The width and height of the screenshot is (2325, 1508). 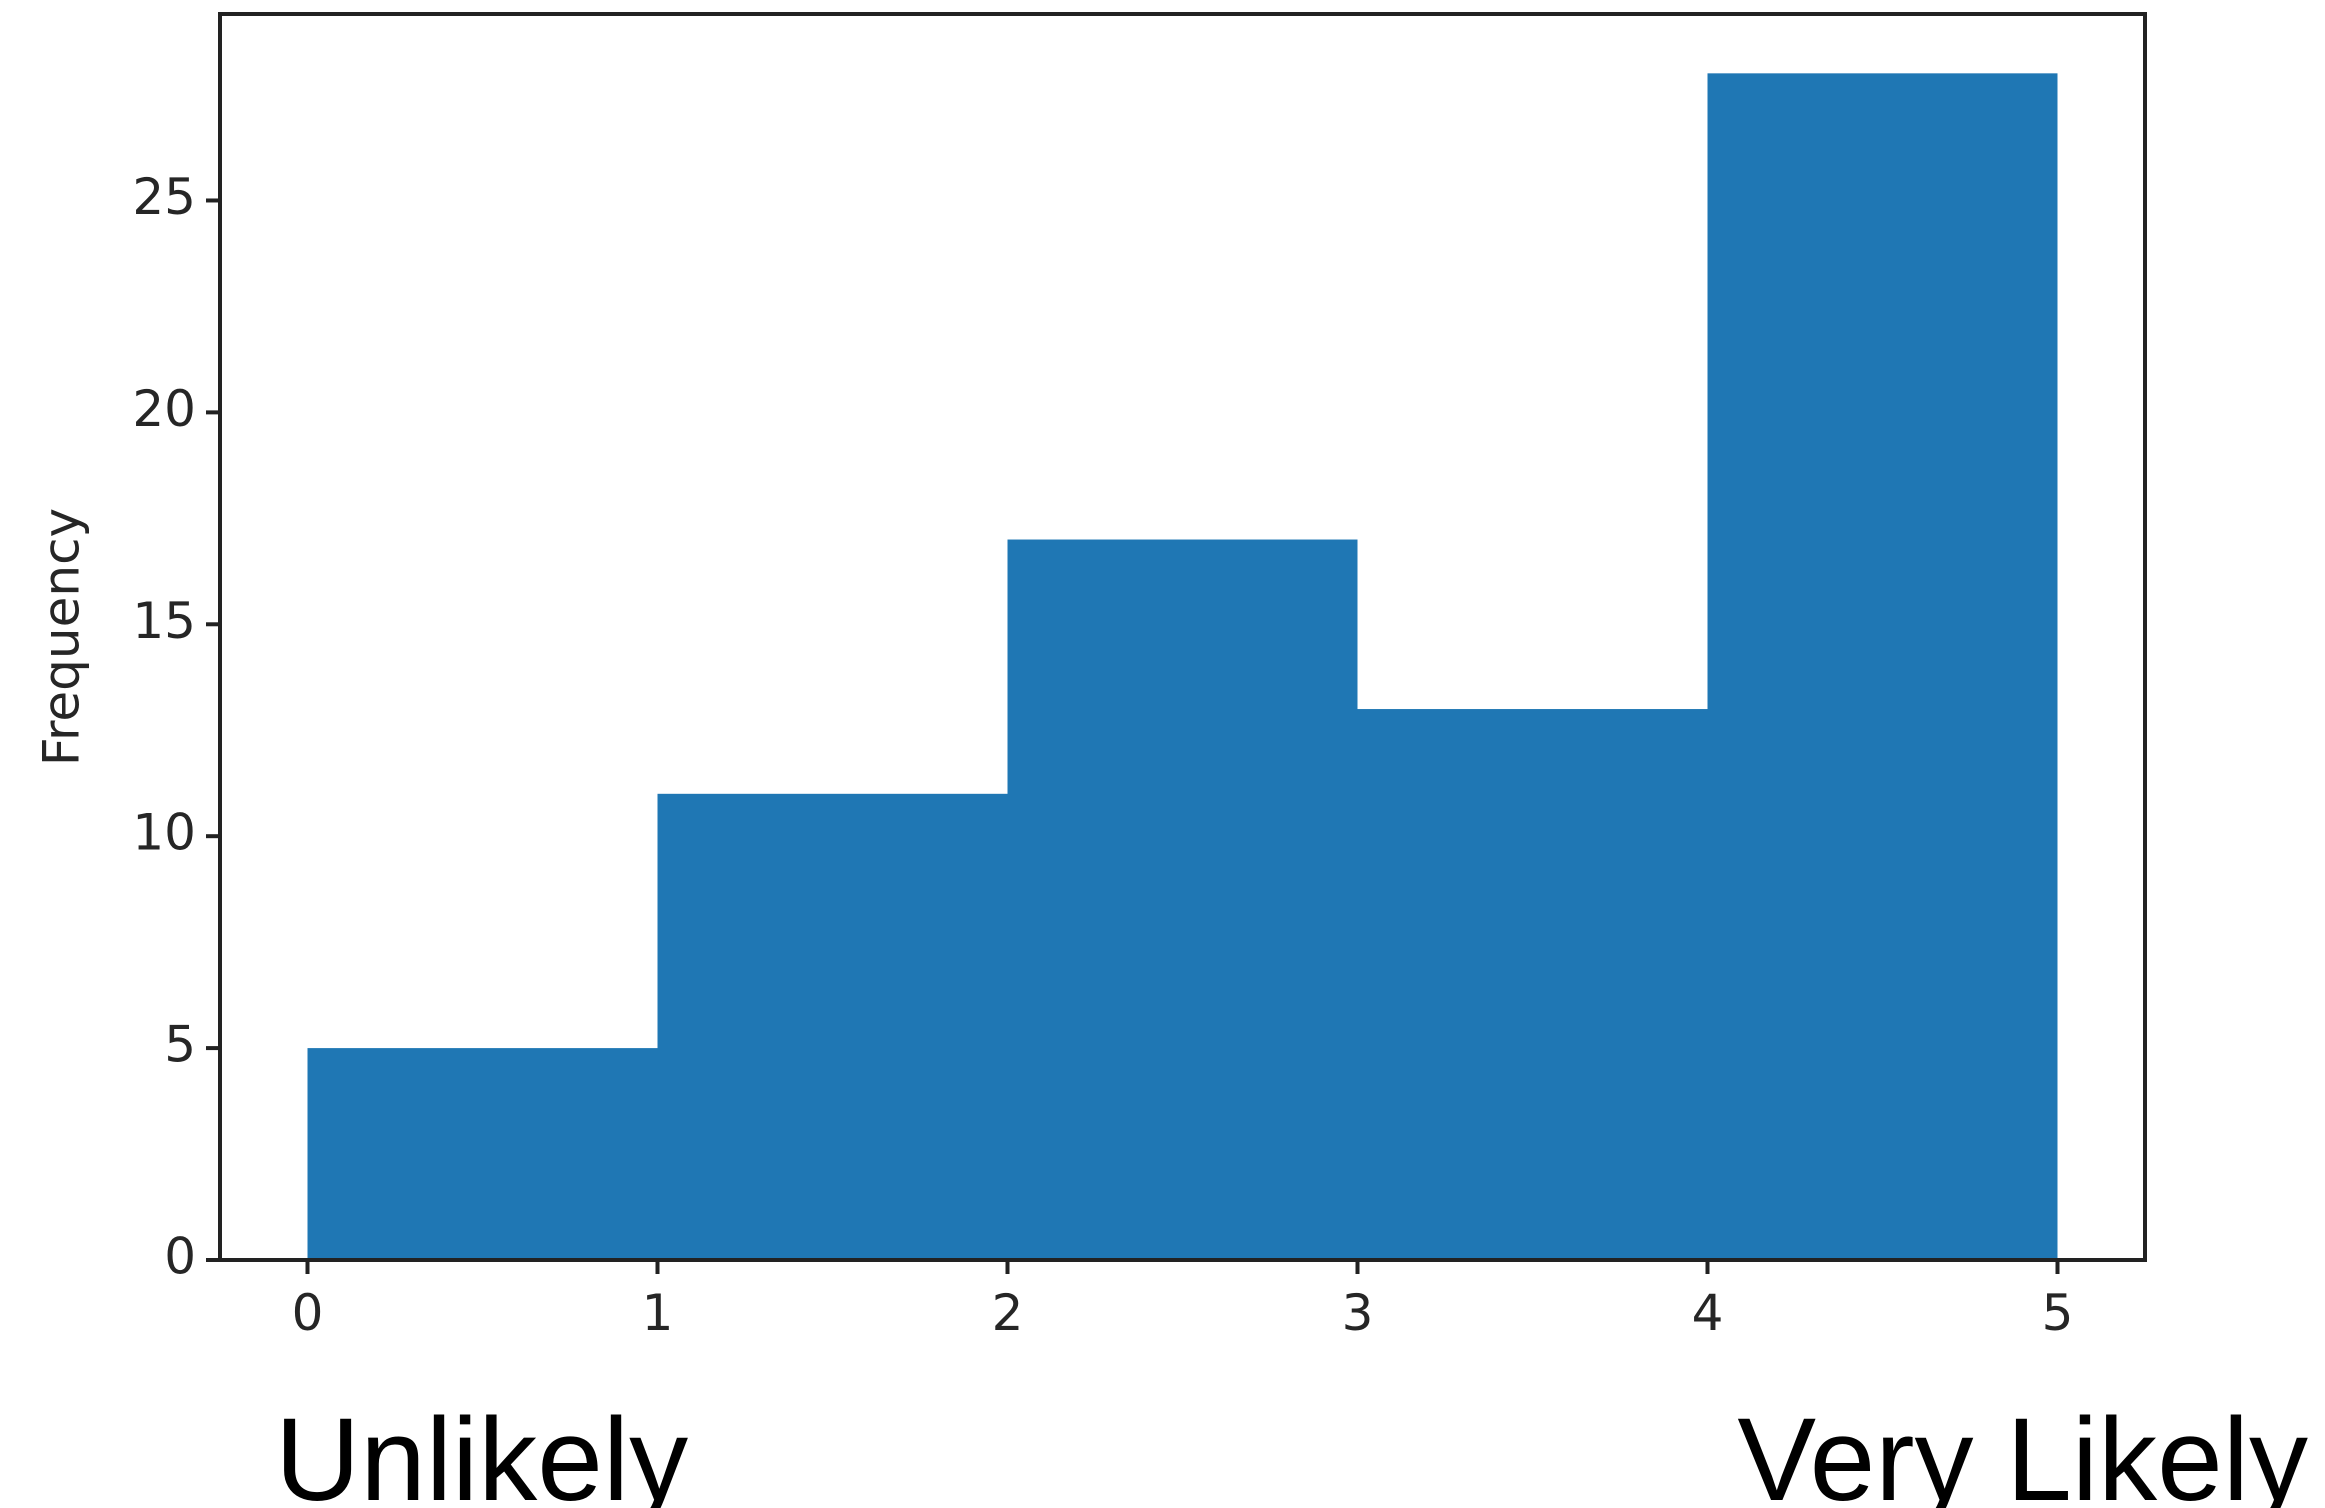 What do you see at coordinates (164, 833) in the screenshot?
I see `y-tick-label-2: 10` at bounding box center [164, 833].